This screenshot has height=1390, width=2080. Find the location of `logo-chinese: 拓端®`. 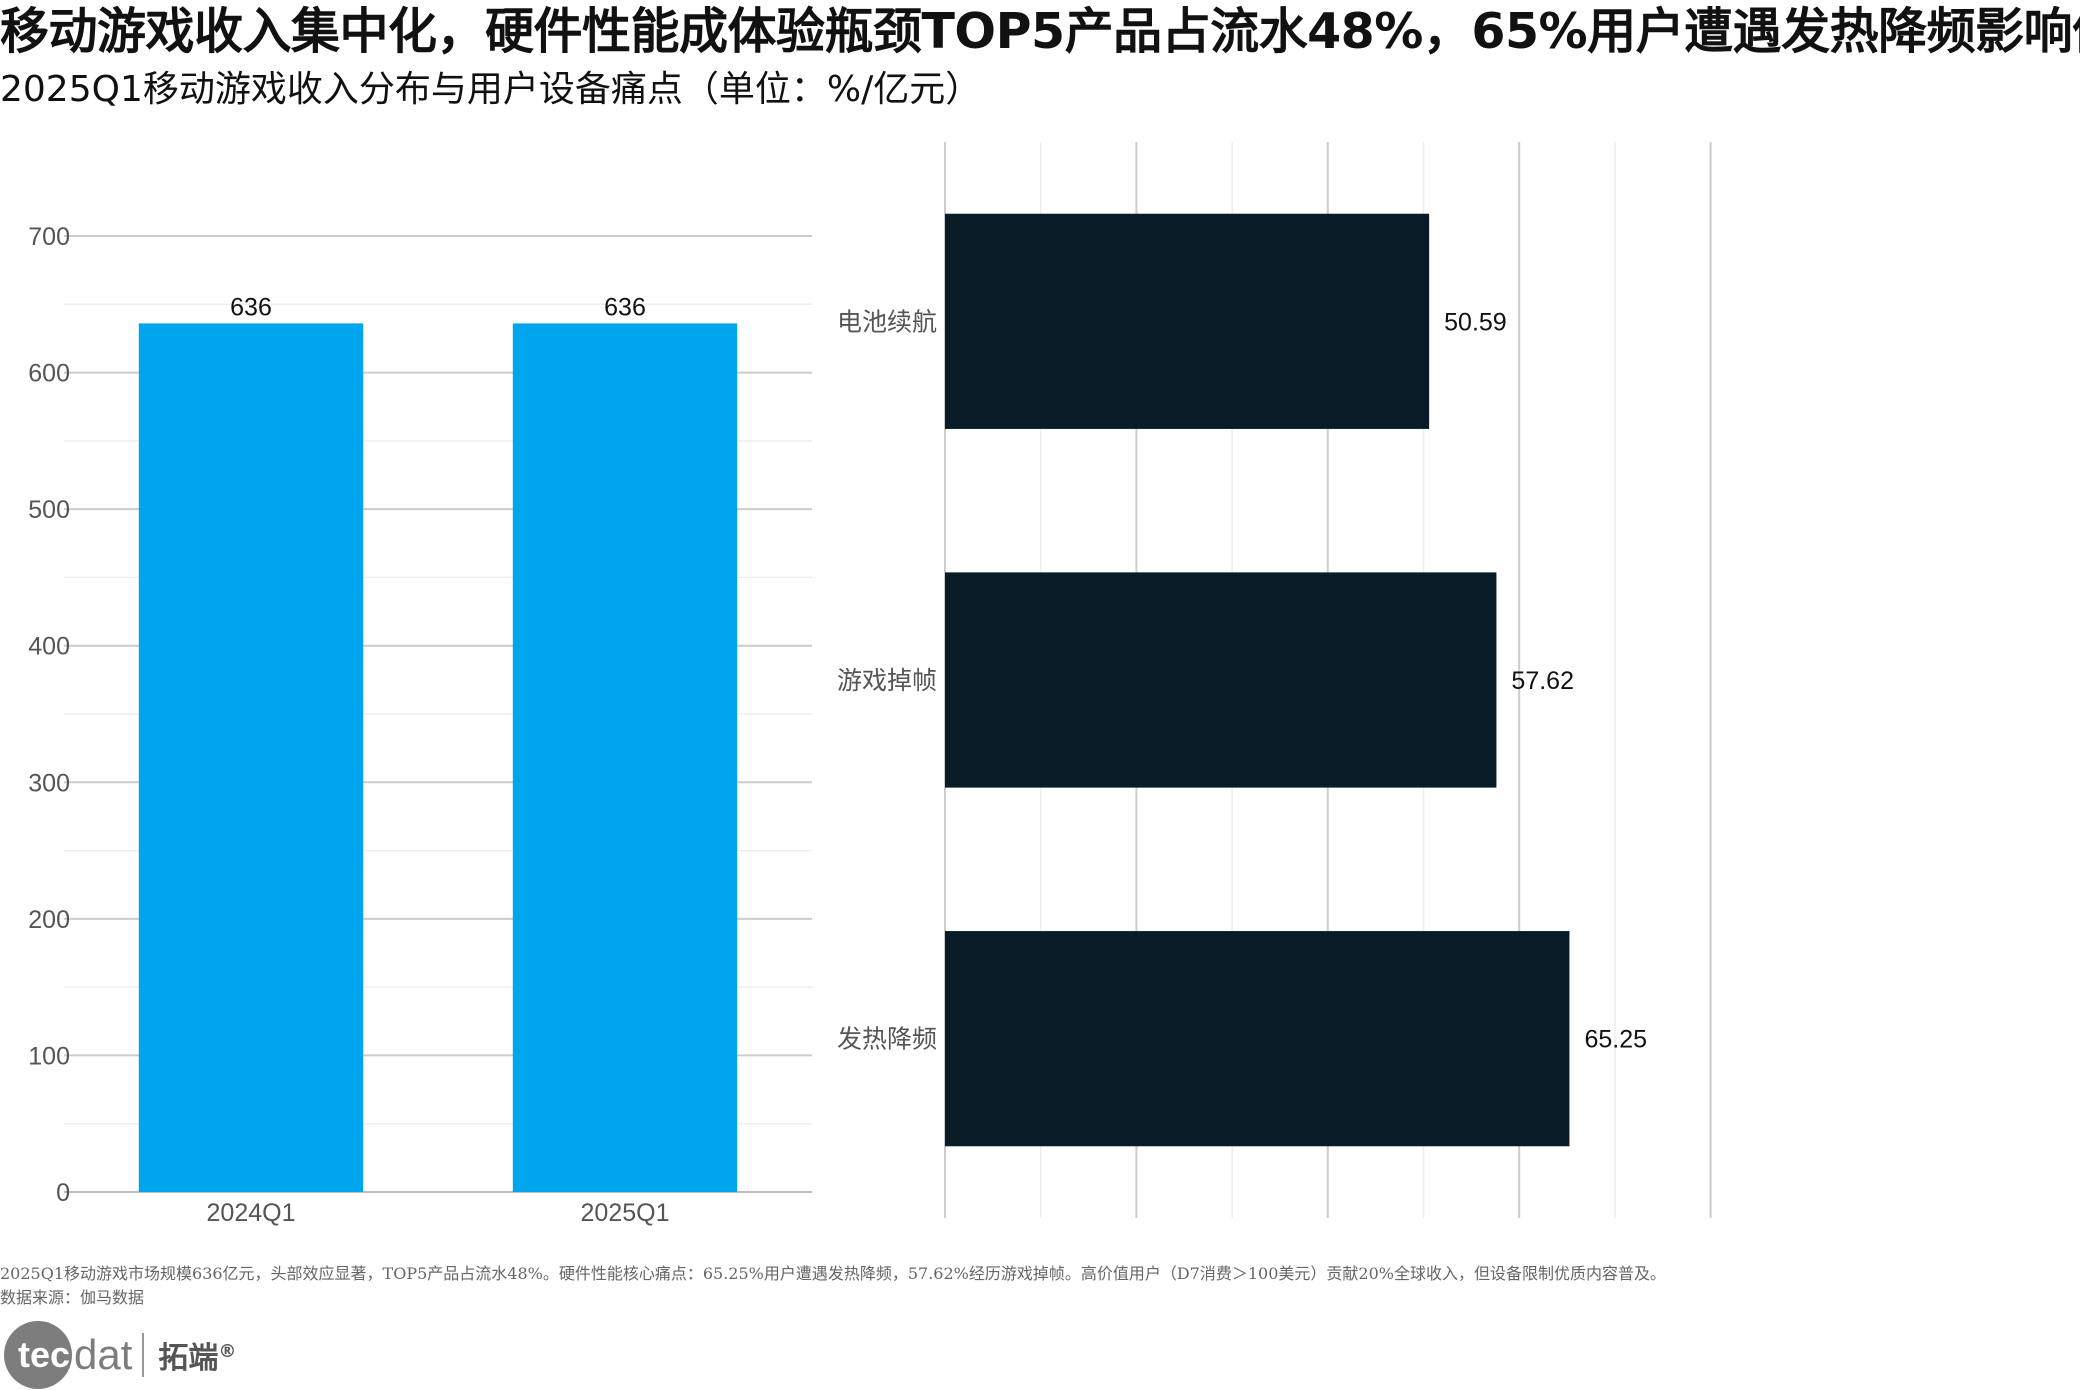

logo-chinese: 拓端® is located at coordinates (197, 1355).